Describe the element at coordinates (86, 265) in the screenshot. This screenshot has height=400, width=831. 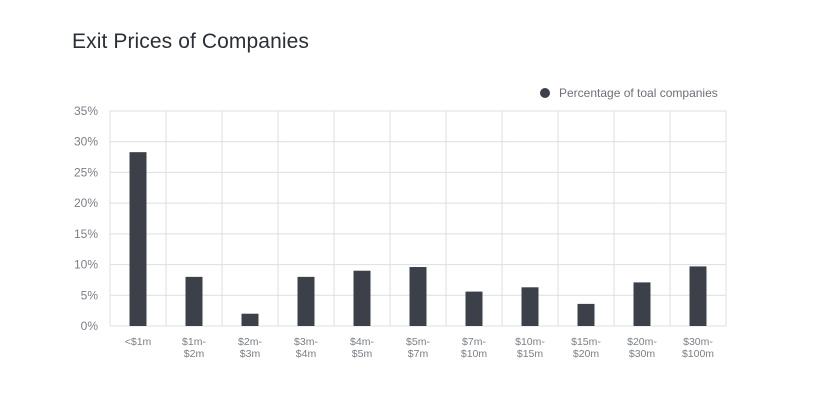
I see `y-tick-label: 10%` at that location.